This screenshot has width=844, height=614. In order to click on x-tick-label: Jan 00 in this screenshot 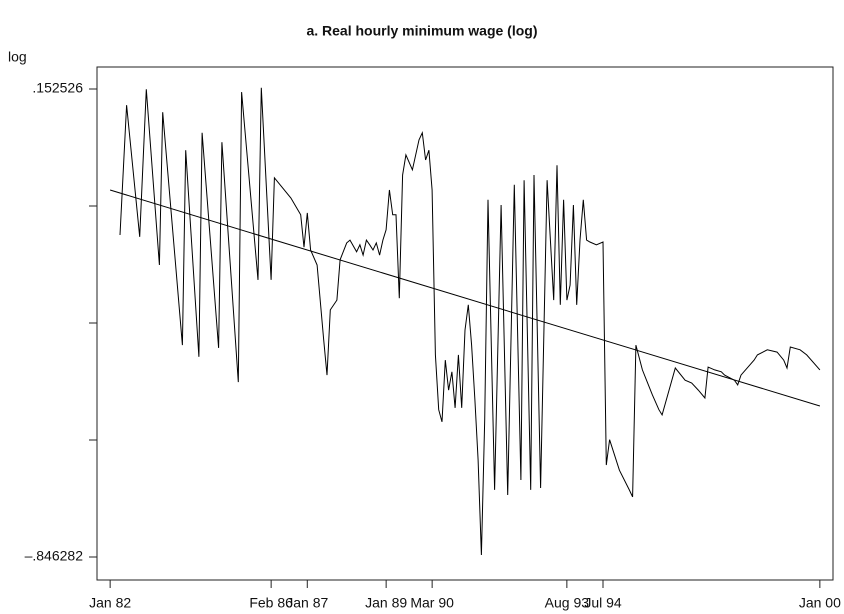, I will do `click(820, 603)`.